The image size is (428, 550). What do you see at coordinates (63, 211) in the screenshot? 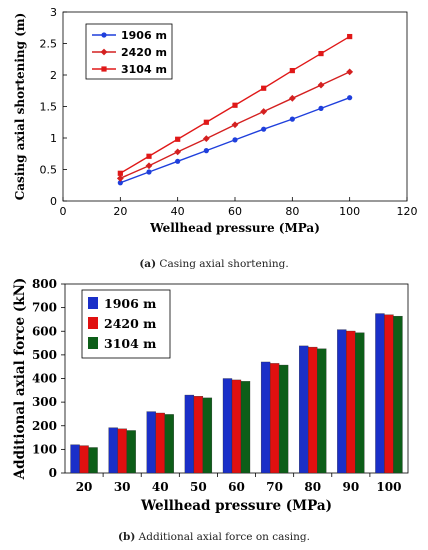
I see `x-tick-label: 0` at bounding box center [63, 211].